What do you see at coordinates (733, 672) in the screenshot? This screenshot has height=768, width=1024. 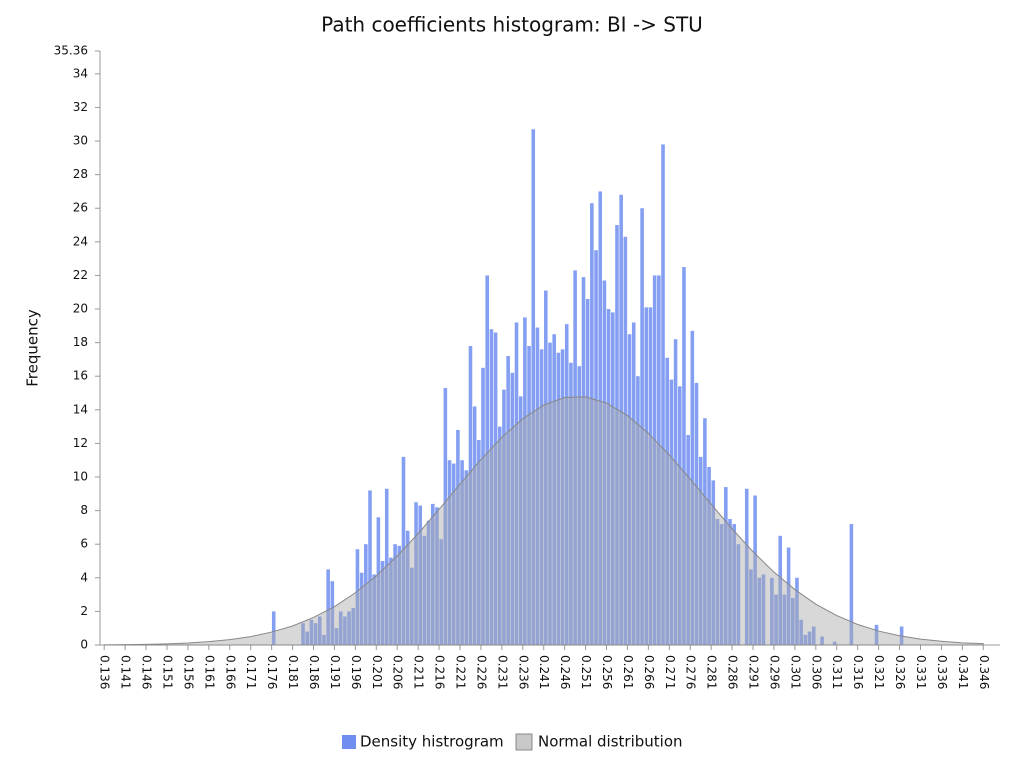 I see `x-tick-label: 0.286` at bounding box center [733, 672].